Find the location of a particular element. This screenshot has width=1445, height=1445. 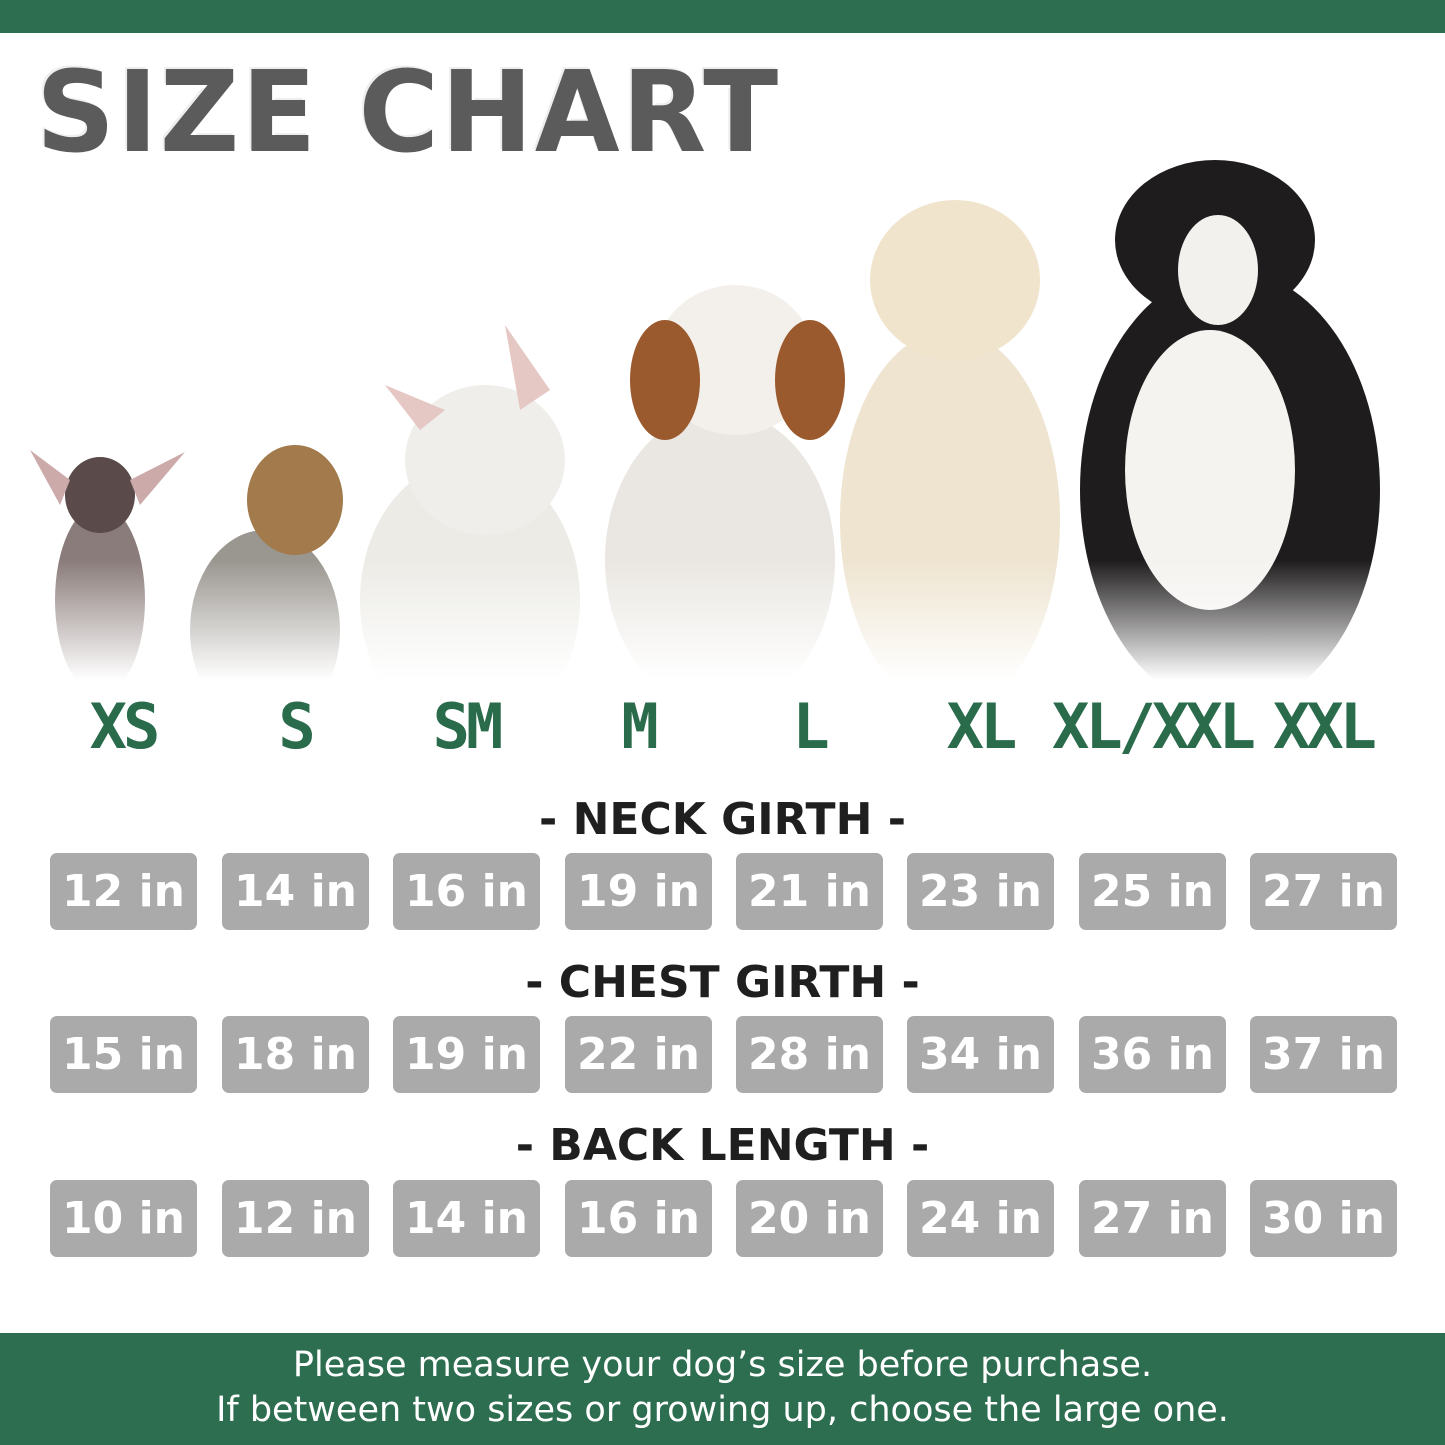

measurement-cell: 10 in is located at coordinates (123, 1218).